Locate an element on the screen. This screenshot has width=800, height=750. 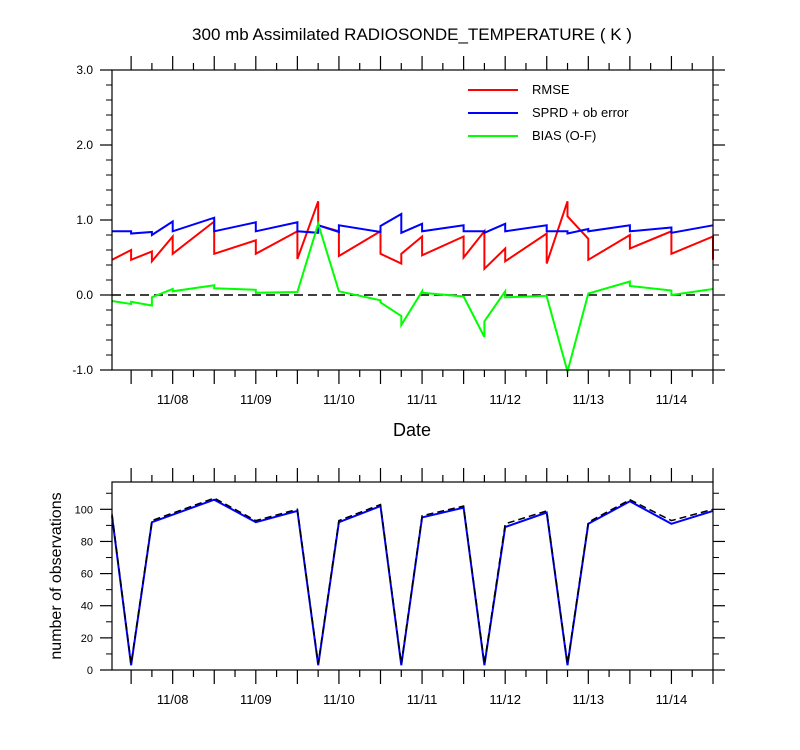
x-axis-label: Date is located at coordinates (412, 430).